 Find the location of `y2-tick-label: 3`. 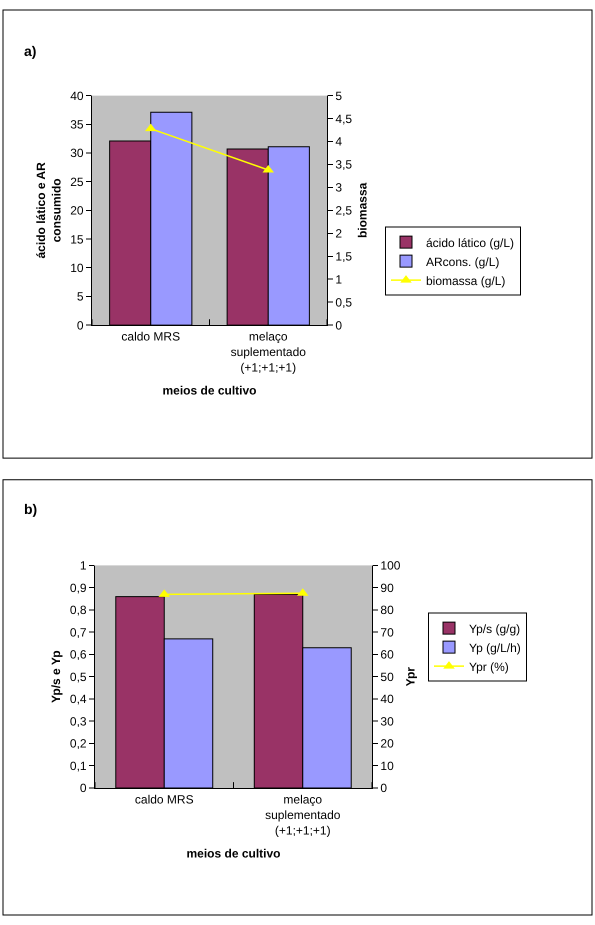

y2-tick-label: 3 is located at coordinates (338, 187).